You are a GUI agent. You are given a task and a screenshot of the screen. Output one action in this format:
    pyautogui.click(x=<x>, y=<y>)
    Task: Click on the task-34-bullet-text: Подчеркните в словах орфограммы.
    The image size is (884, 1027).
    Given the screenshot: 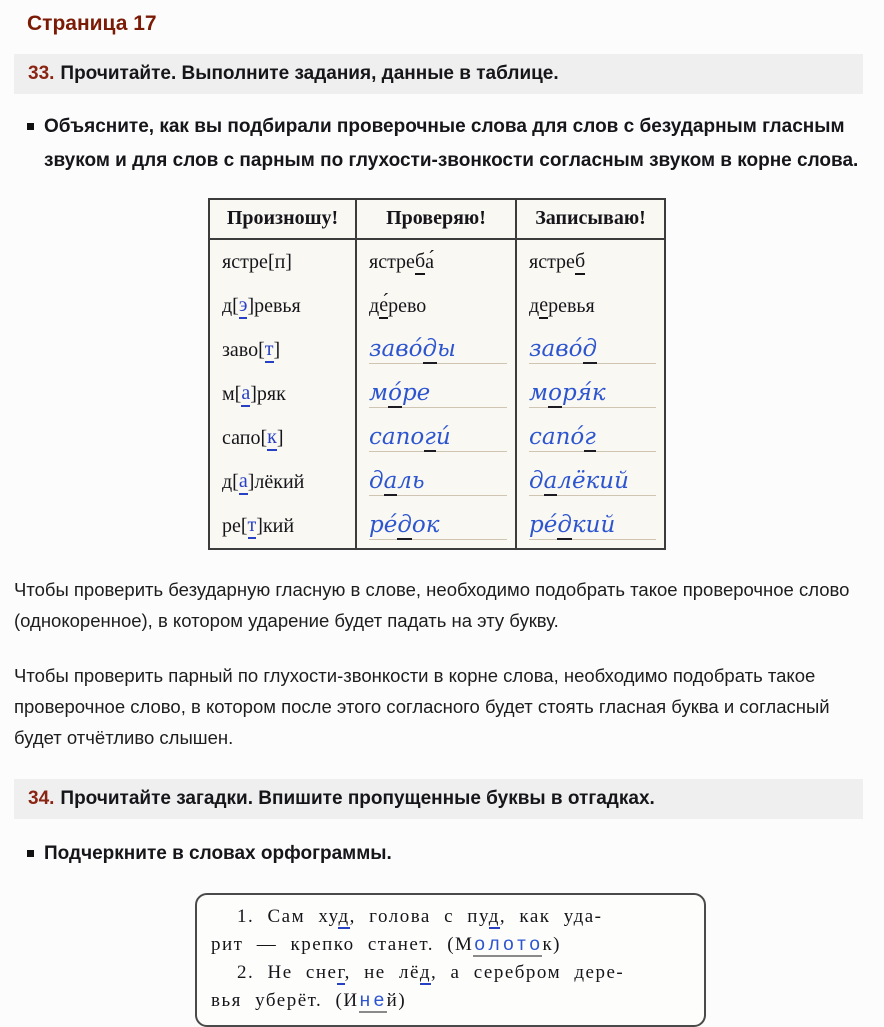 What is the action you would take?
    pyautogui.click(x=218, y=853)
    